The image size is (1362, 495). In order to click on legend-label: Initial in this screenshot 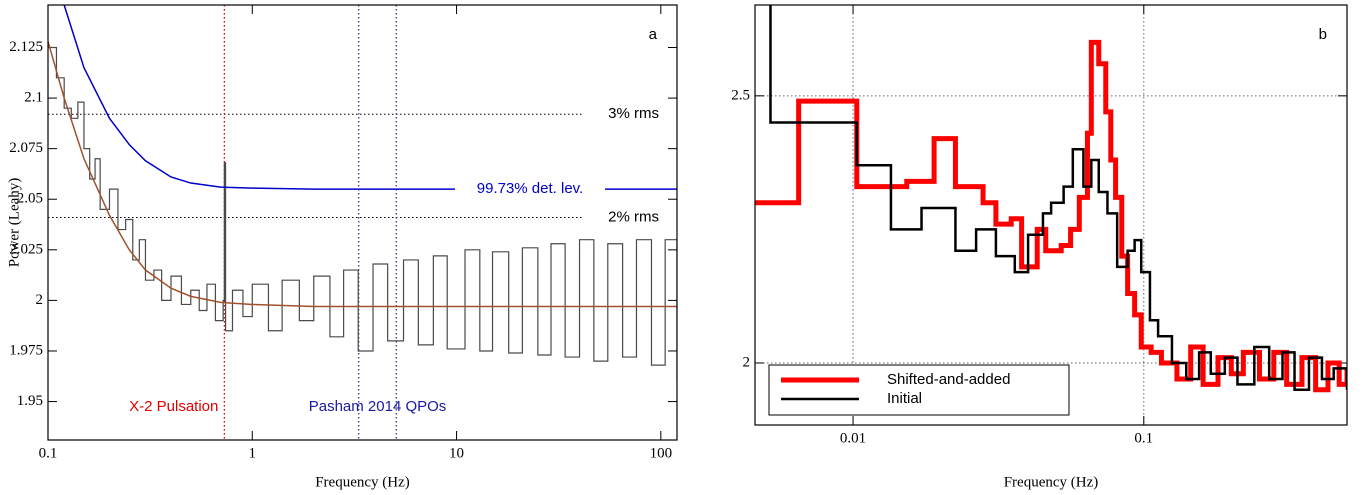, I will do `click(904, 398)`.